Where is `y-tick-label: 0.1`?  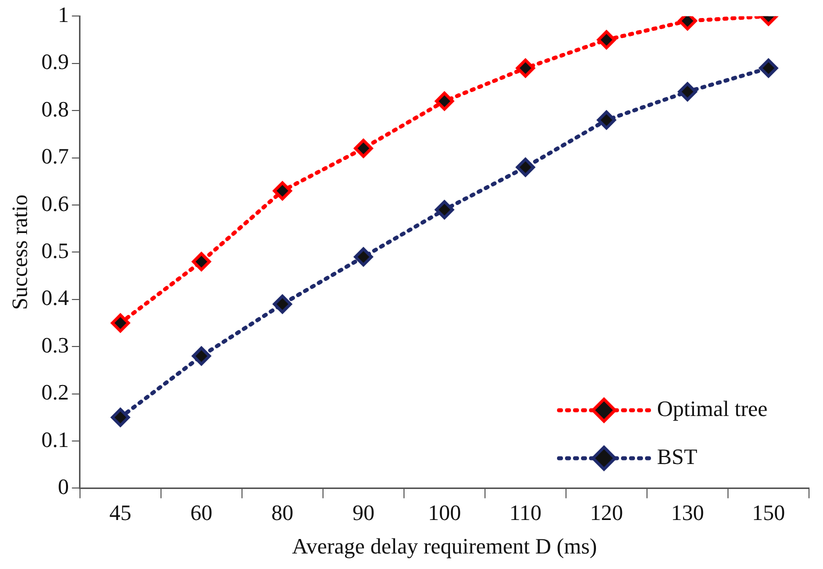 y-tick-label: 0.1 is located at coordinates (55, 439).